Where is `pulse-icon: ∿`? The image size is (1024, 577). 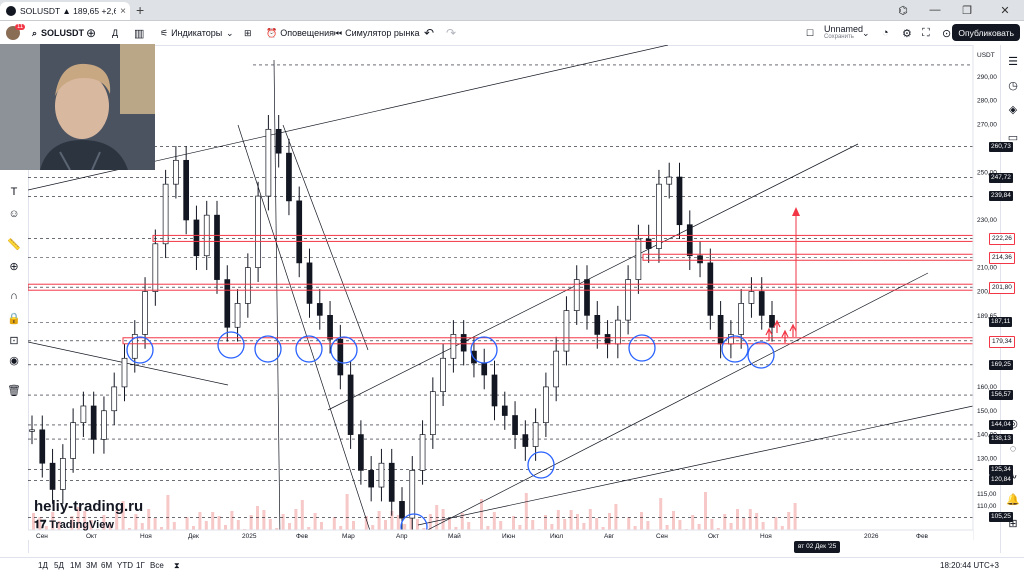 pulse-icon: ∿ is located at coordinates (1013, 475).